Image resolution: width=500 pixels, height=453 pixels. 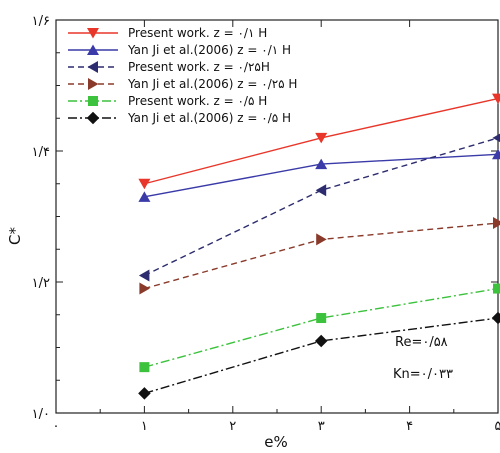 I want to click on x-tick-label: ۰, so click(x=56, y=426).